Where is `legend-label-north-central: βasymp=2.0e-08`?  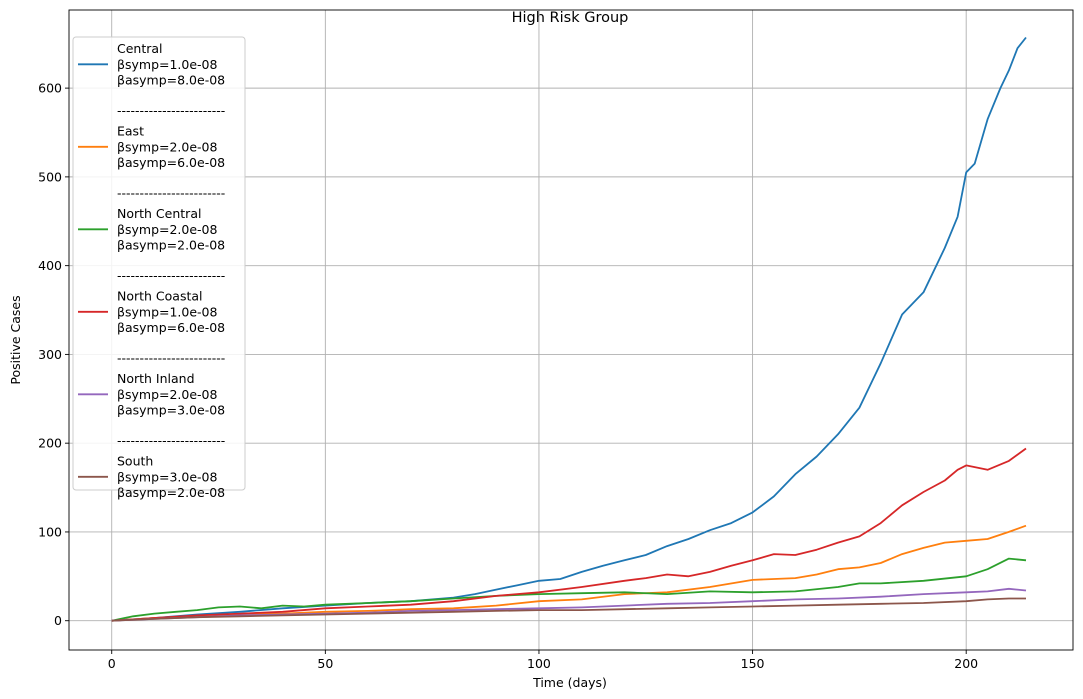
legend-label-north-central: βasymp=2.0e-08 is located at coordinates (171, 245).